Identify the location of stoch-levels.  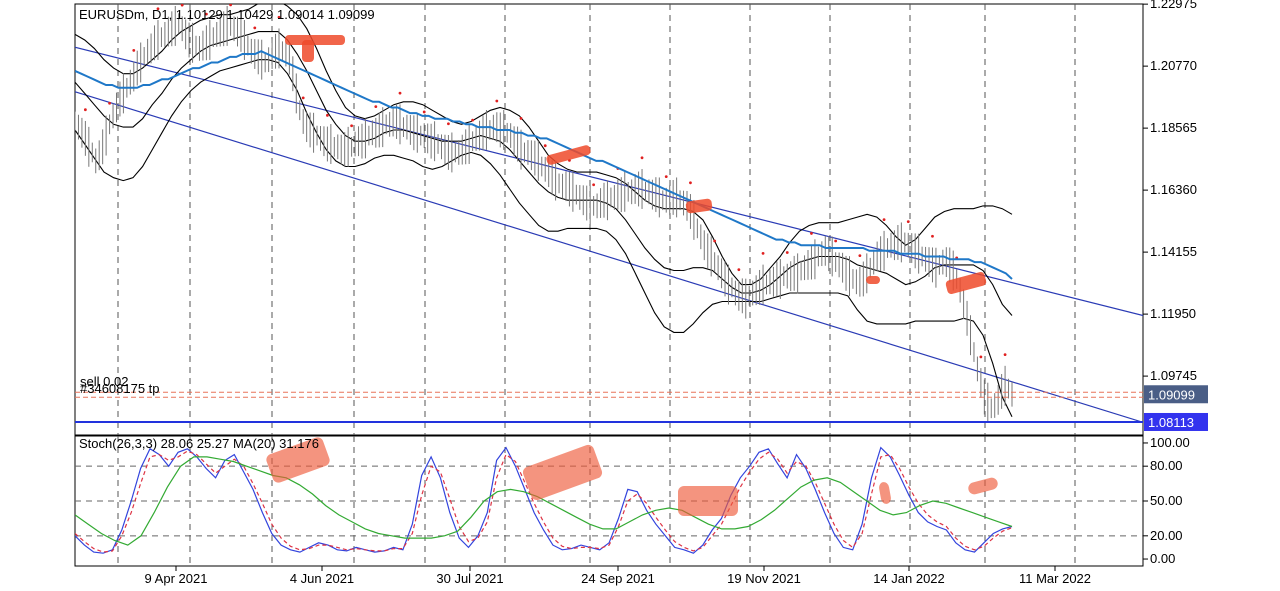
(609, 501).